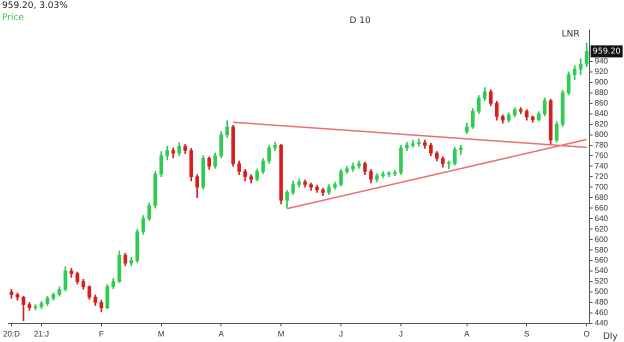 This screenshot has height=342, width=624. I want to click on y-tick-label: 640, so click(601, 218).